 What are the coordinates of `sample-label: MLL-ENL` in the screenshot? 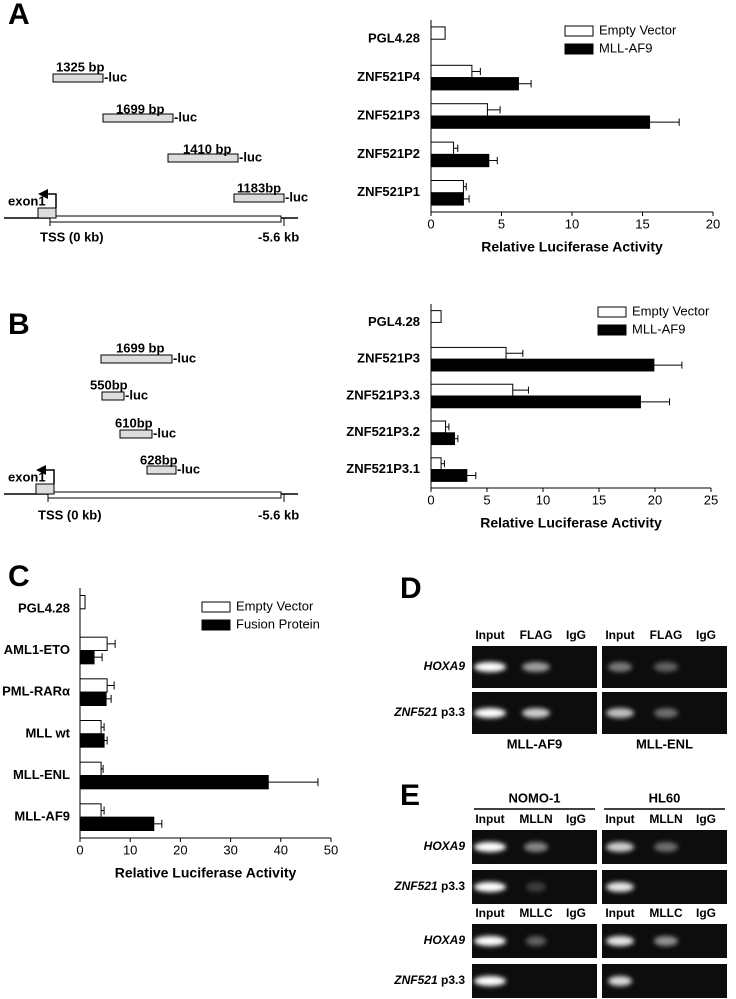 It's located at (664, 743).